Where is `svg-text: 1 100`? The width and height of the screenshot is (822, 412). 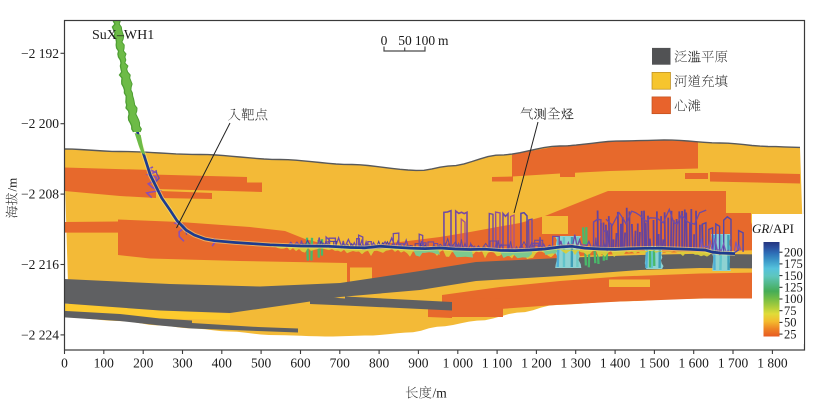 svg-text: 1 100 is located at coordinates (497, 363).